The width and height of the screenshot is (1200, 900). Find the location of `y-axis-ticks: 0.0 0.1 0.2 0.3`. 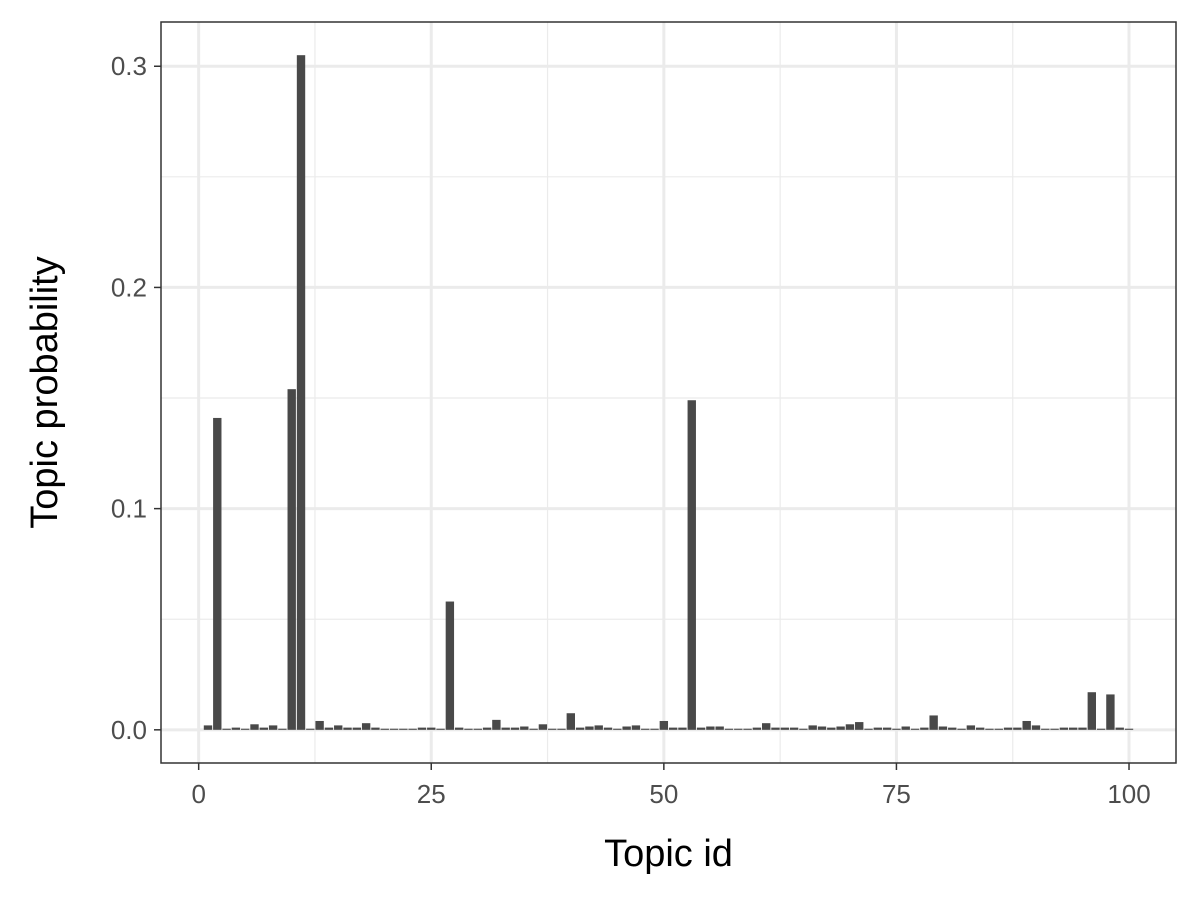

y-axis-ticks: 0.0 0.1 0.2 0.3 is located at coordinates (136, 398).